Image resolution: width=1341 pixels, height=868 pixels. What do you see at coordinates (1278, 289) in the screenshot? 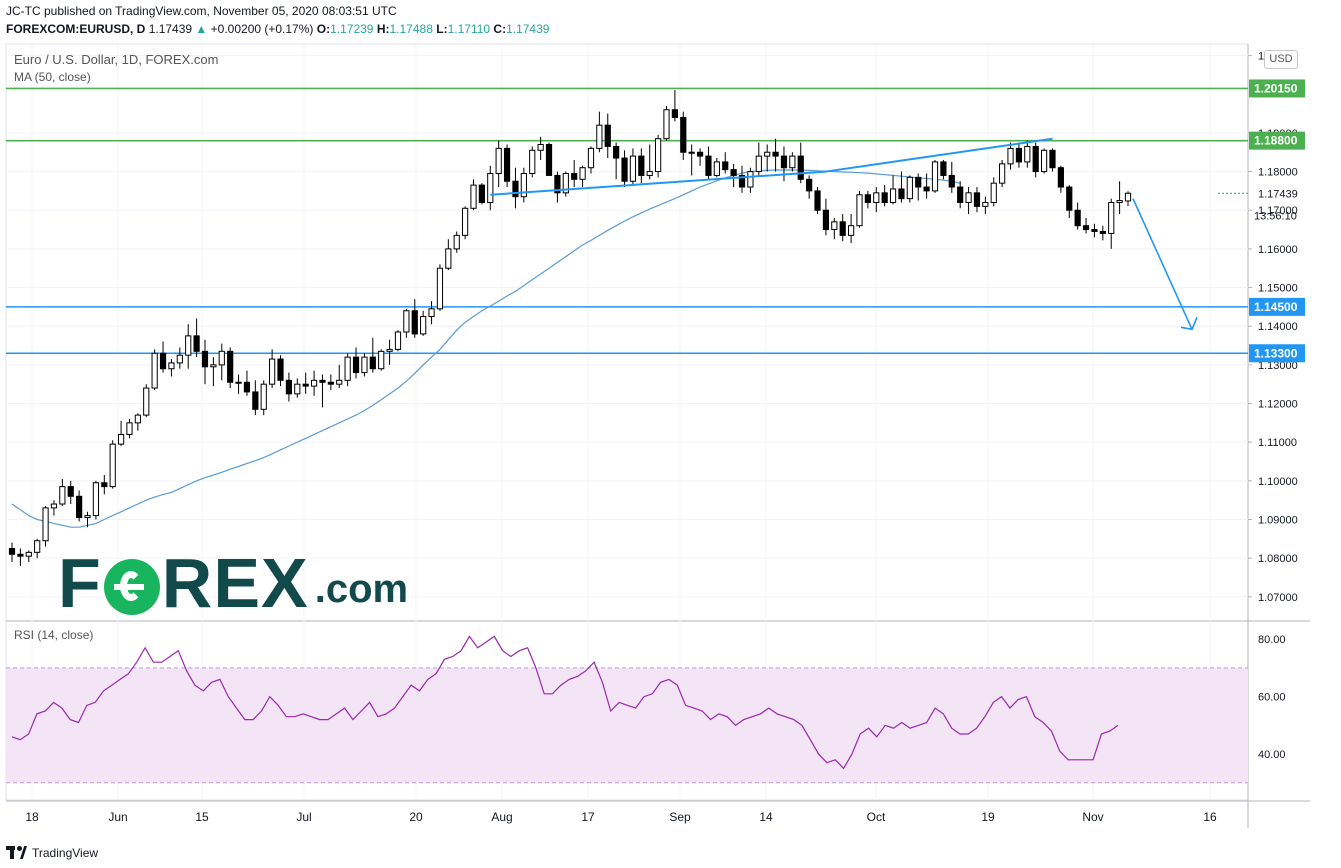
I see `price-tick-label: 1.15000` at bounding box center [1278, 289].